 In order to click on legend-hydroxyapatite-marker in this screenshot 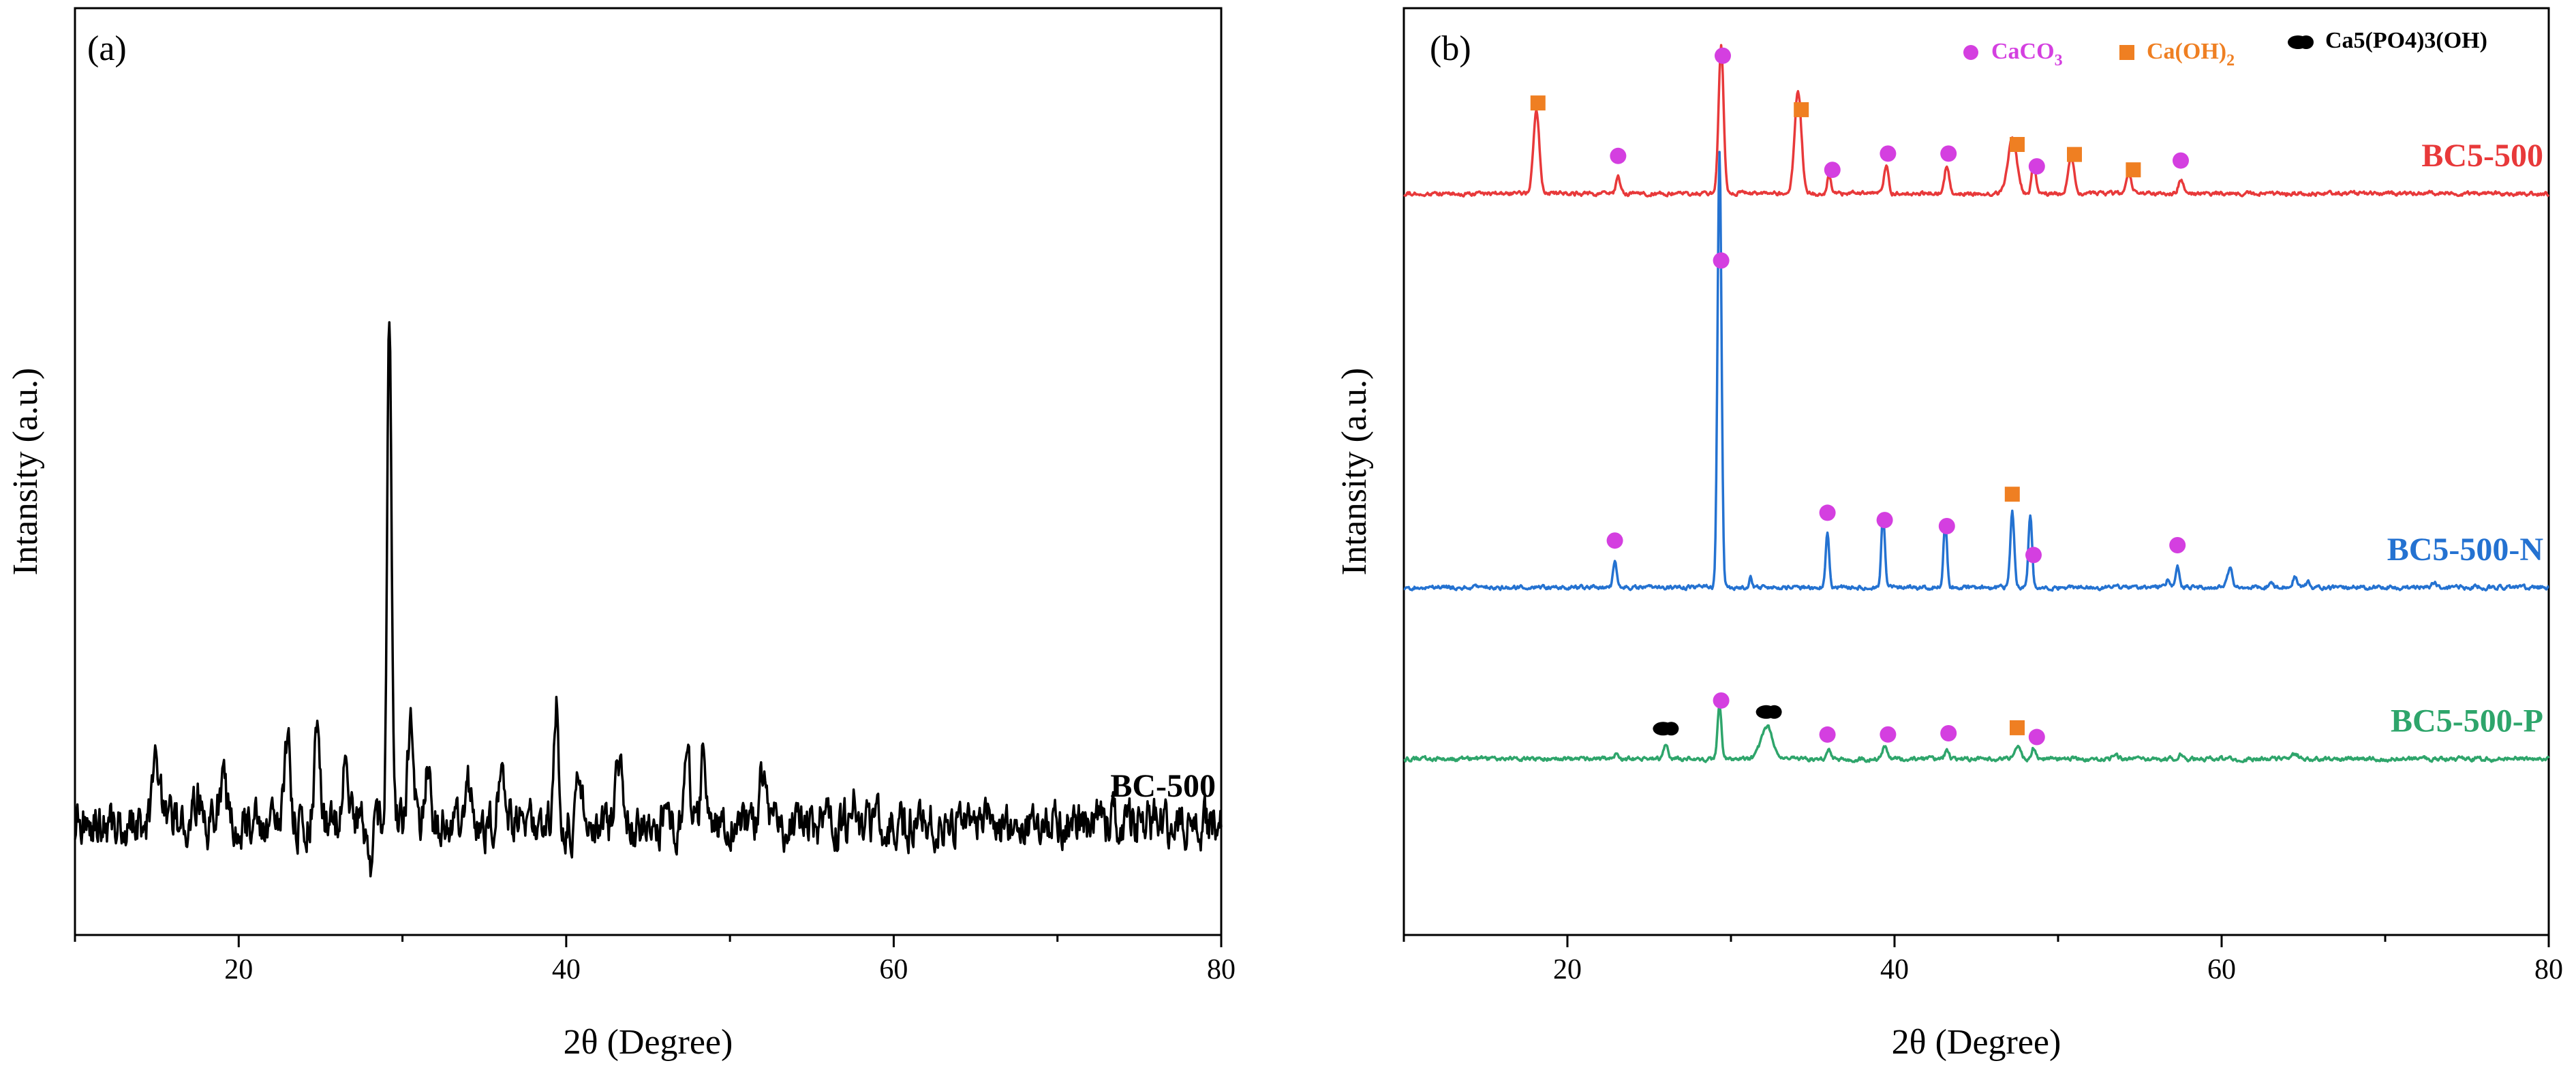, I will do `click(2301, 42)`.